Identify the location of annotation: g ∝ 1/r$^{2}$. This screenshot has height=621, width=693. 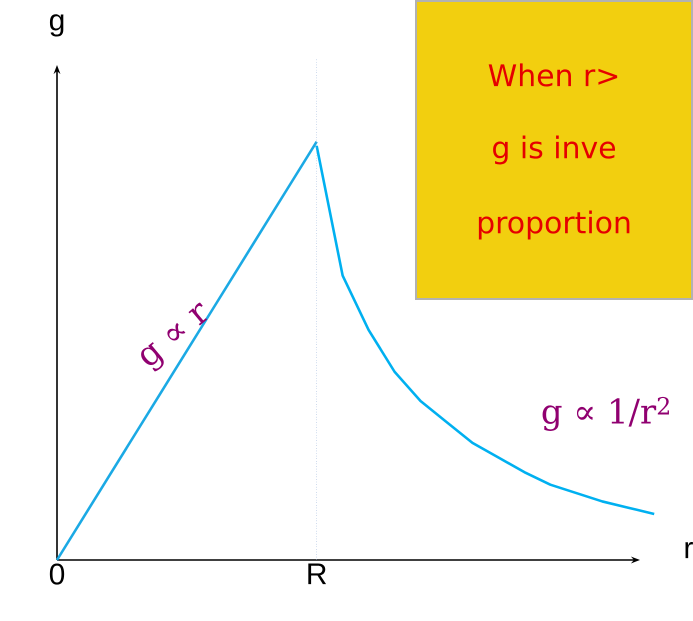
(605, 413).